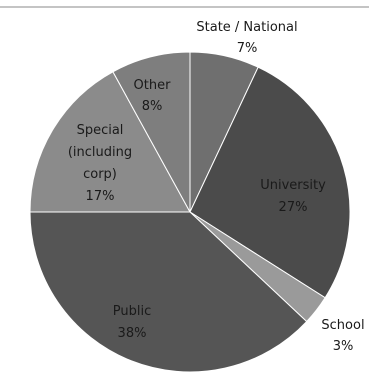 The height and width of the screenshot is (374, 369). Describe the element at coordinates (132, 333) in the screenshot. I see `slice-label-public-value: 38%` at that location.